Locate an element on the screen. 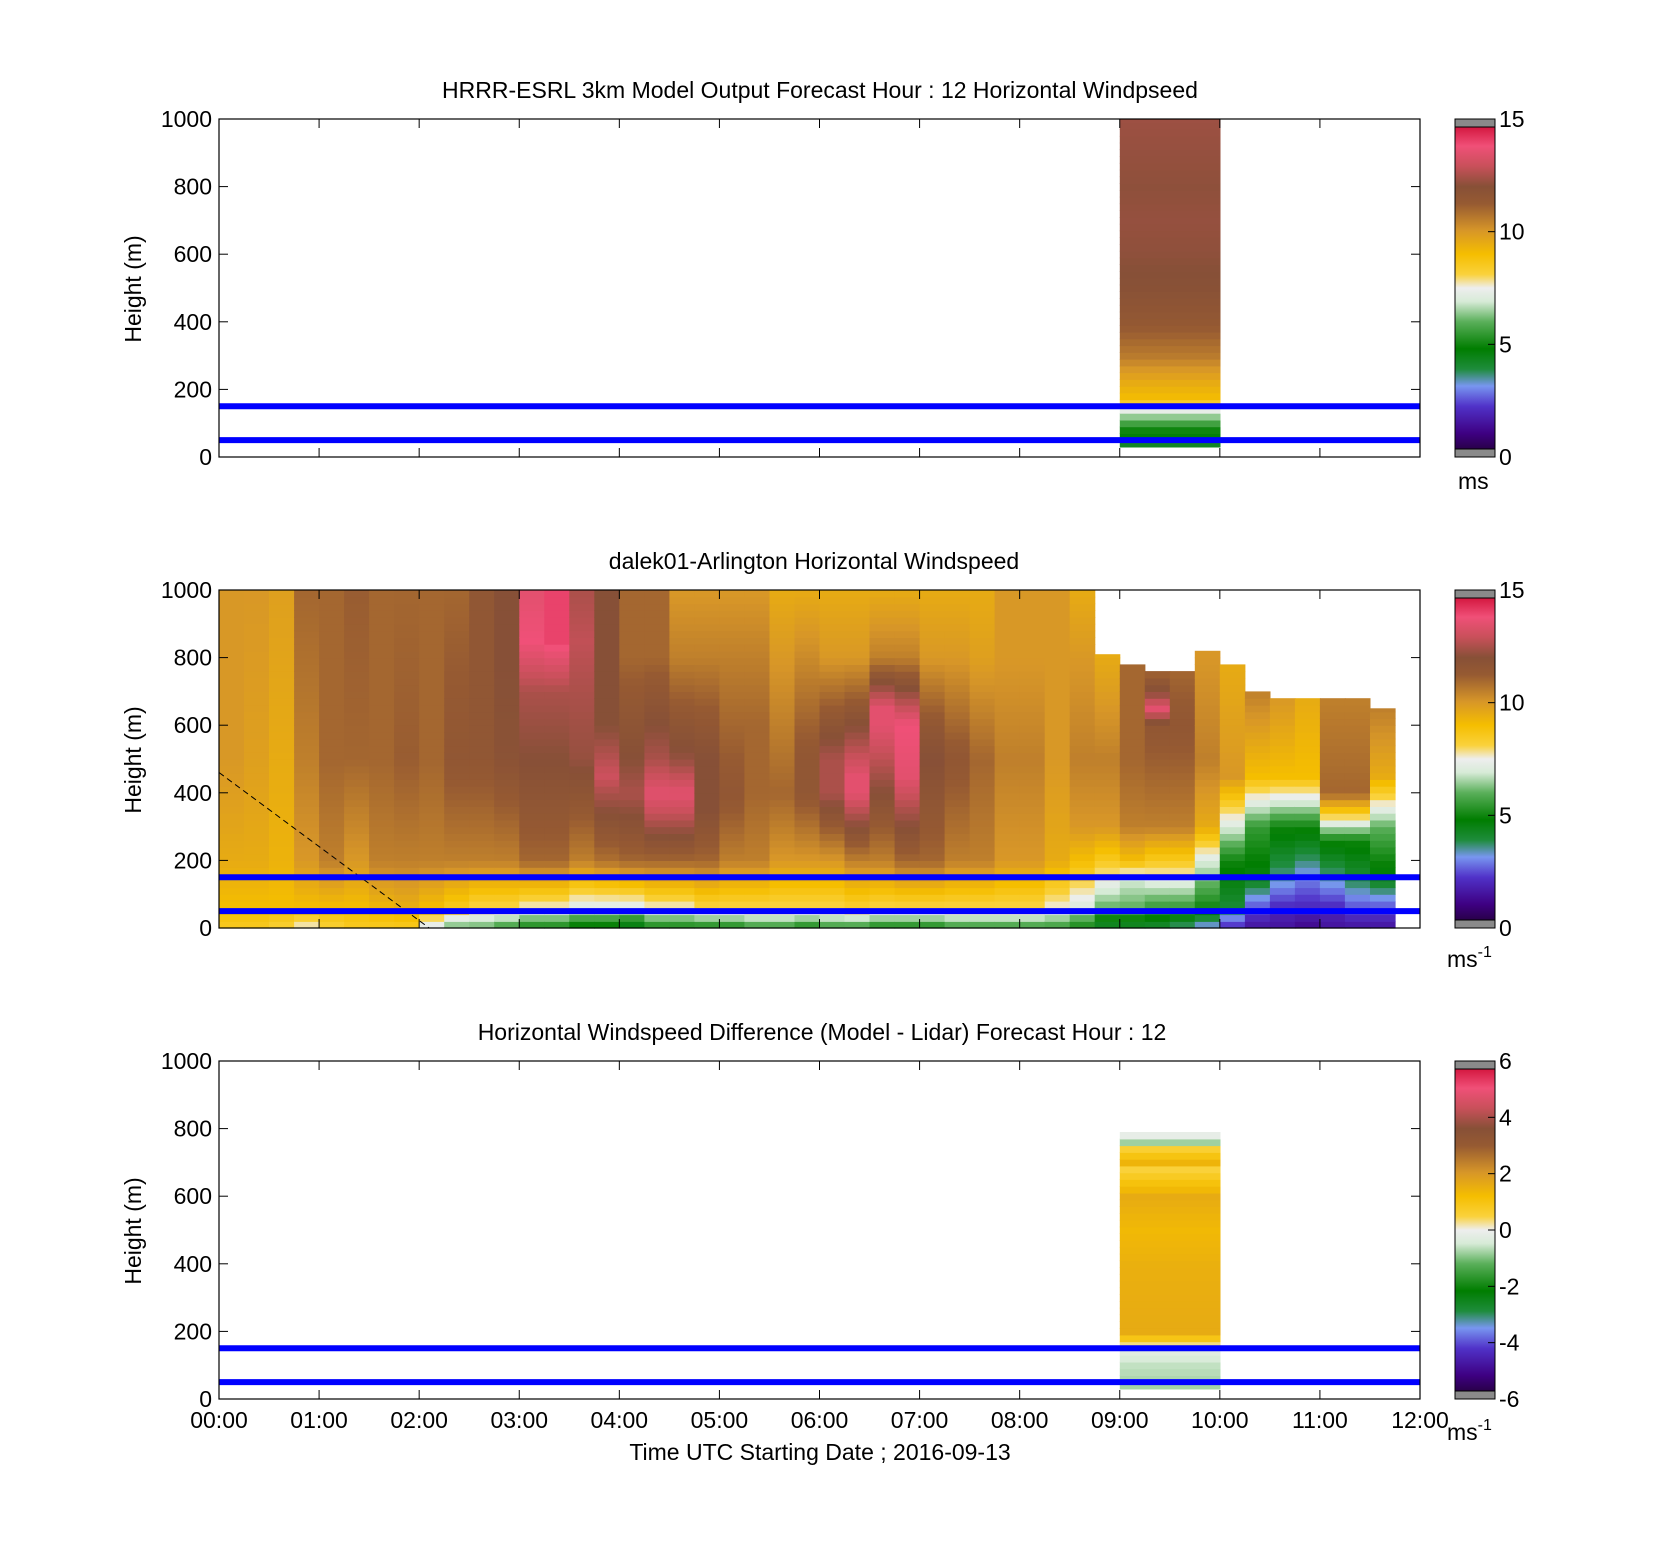 This screenshot has width=1680, height=1561. x-tick-label: 02:00 is located at coordinates (419, 1420).